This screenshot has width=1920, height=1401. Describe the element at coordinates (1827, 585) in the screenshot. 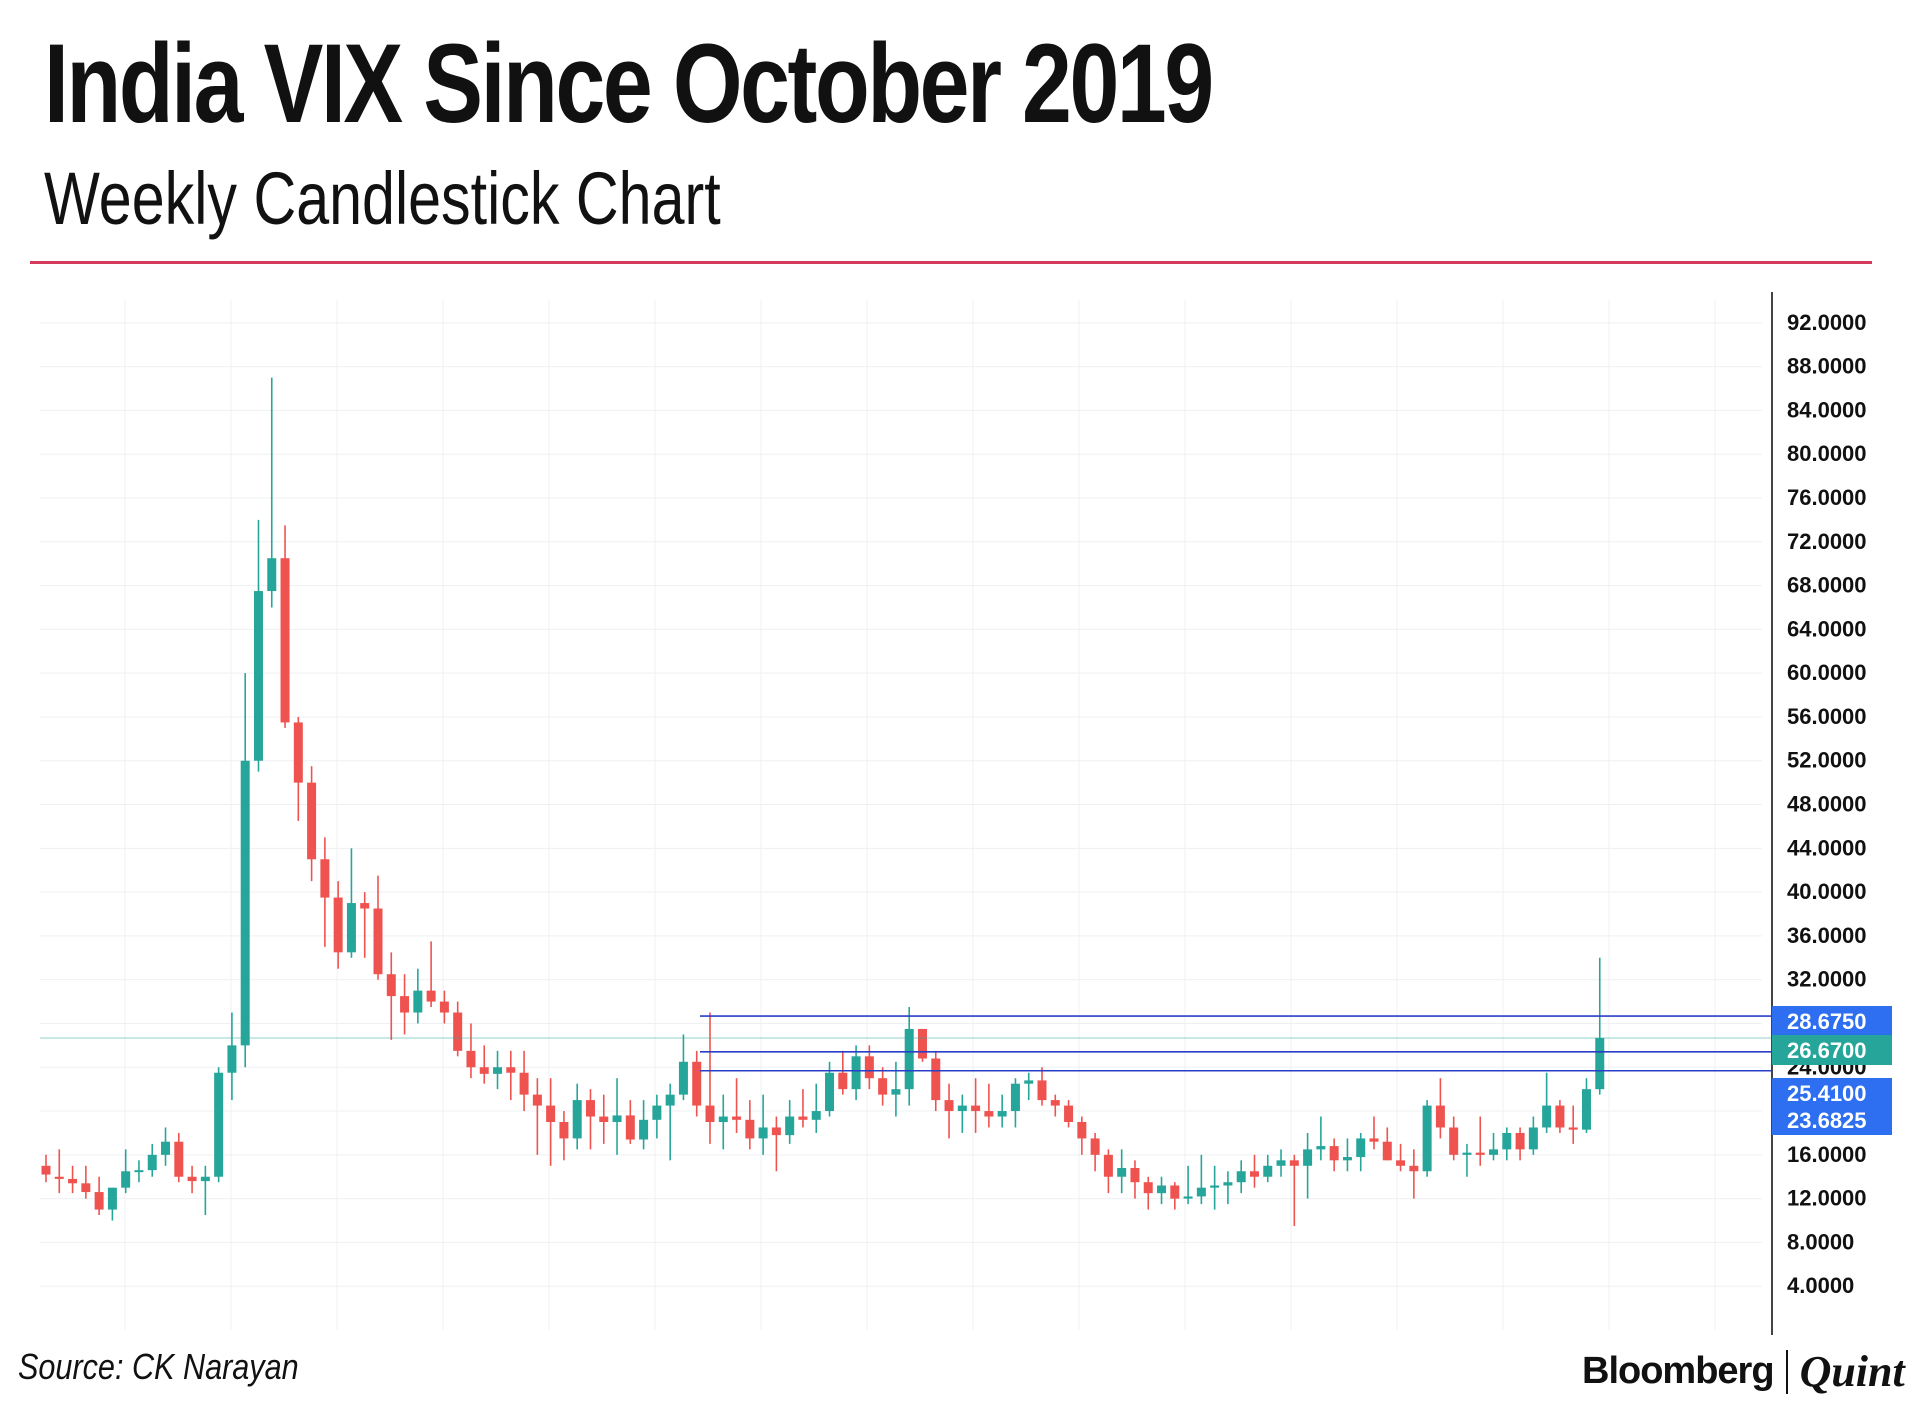

I see `y-tick-label: 68.0000` at that location.